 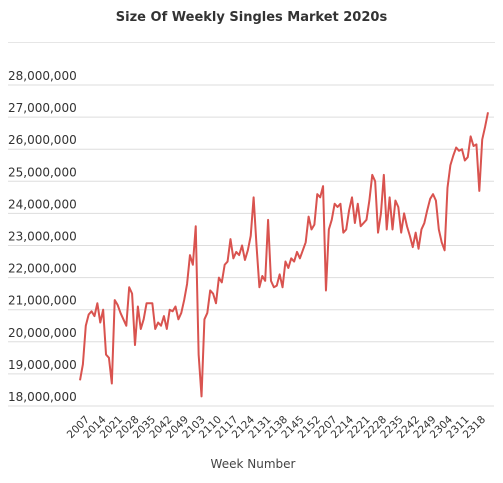 I want to click on y-tick-label: 24,000,000, so click(x=42, y=204).